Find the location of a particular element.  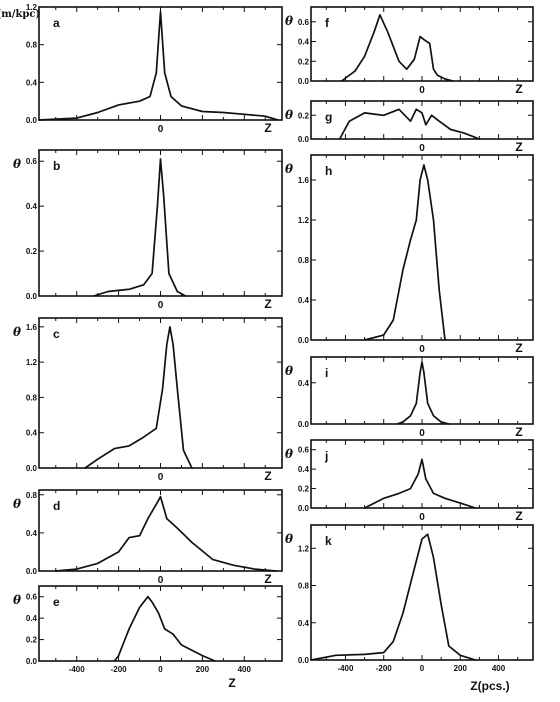

panel-c-zero-label: 0 is located at coordinates (161, 477).